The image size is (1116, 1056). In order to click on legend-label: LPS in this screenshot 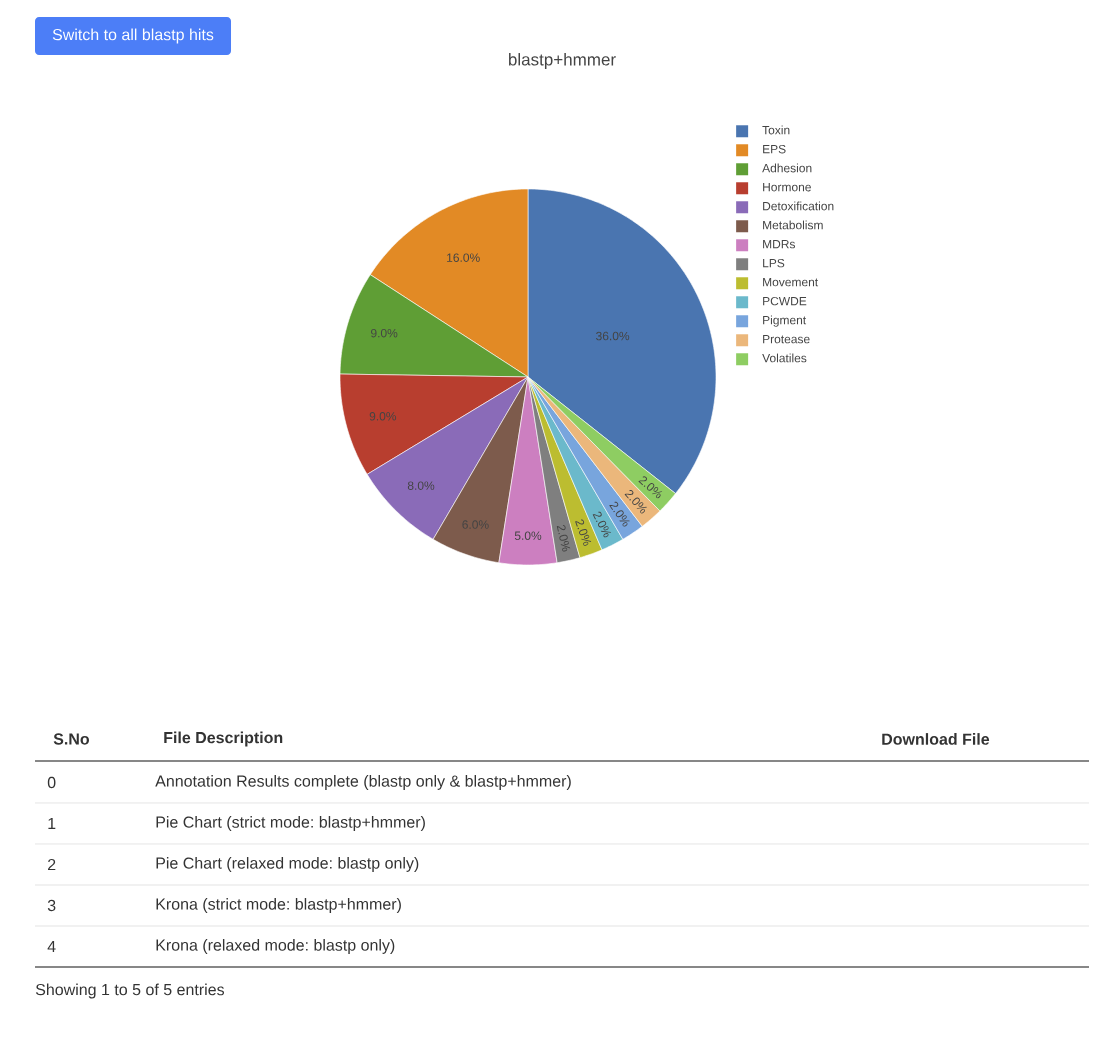, I will do `click(774, 263)`.